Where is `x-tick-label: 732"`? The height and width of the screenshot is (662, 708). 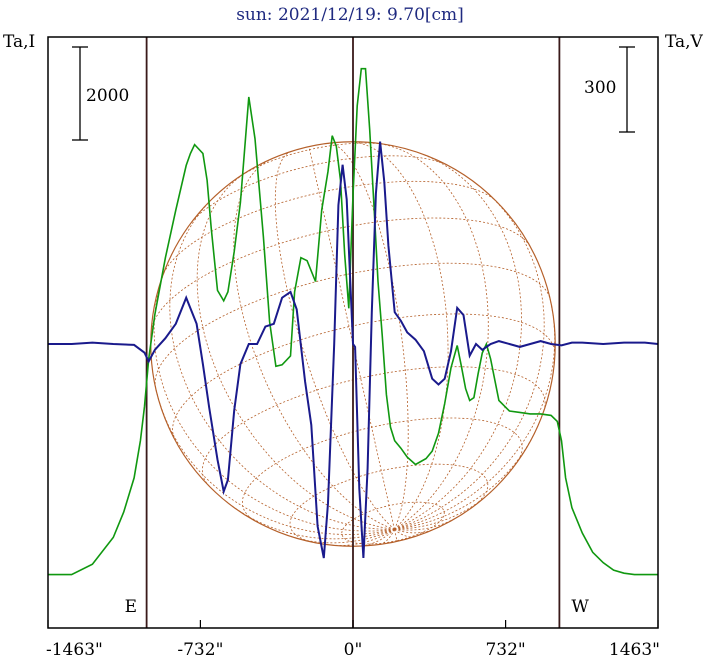 x-tick-label: 732" is located at coordinates (505, 650).